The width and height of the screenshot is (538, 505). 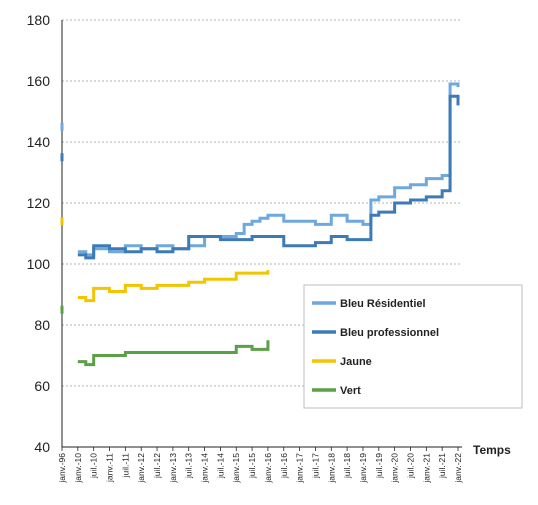 I want to click on x-tick-label: janv.-18, so click(x=331, y=468).